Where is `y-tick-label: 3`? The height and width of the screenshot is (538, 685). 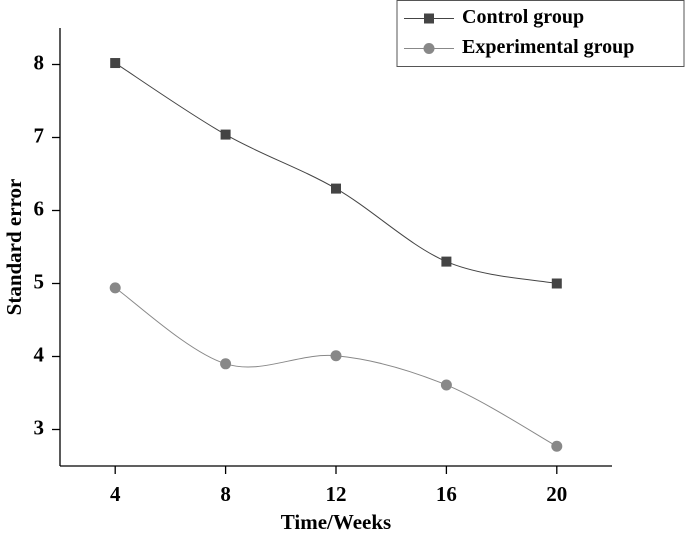 y-tick-label: 3 is located at coordinates (39, 427).